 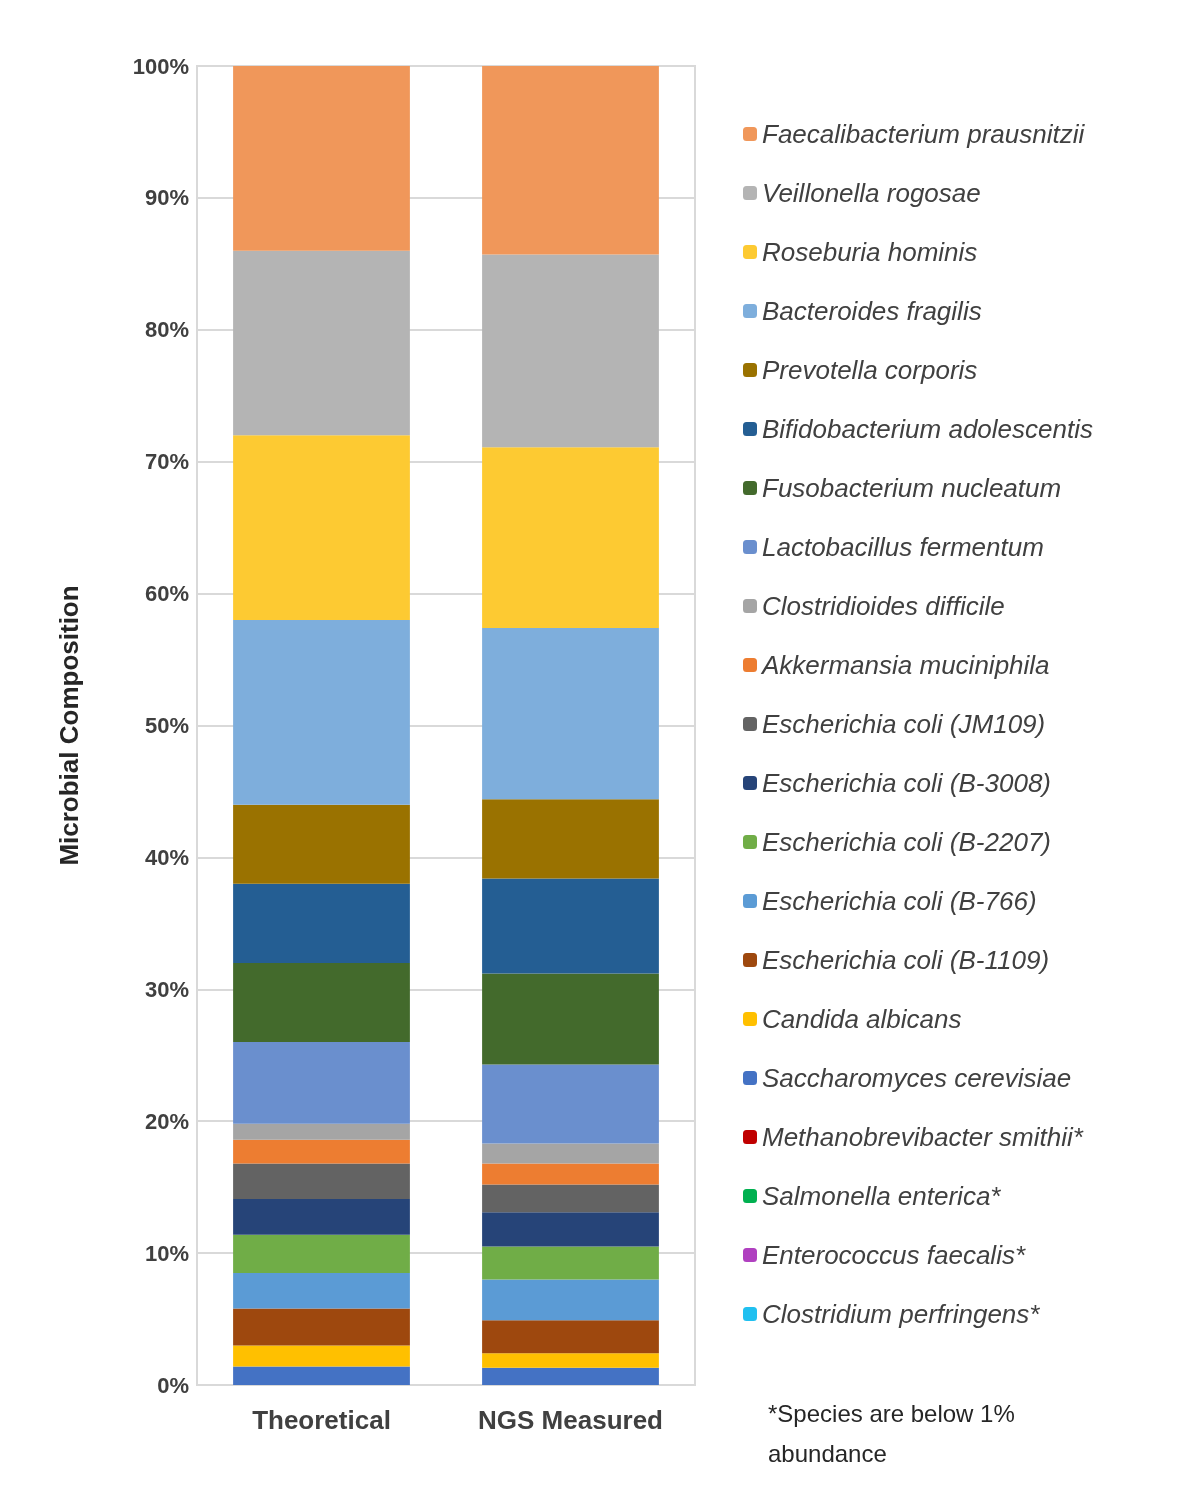 I want to click on legend-label: Salmonella enterica*, so click(x=882, y=1196).